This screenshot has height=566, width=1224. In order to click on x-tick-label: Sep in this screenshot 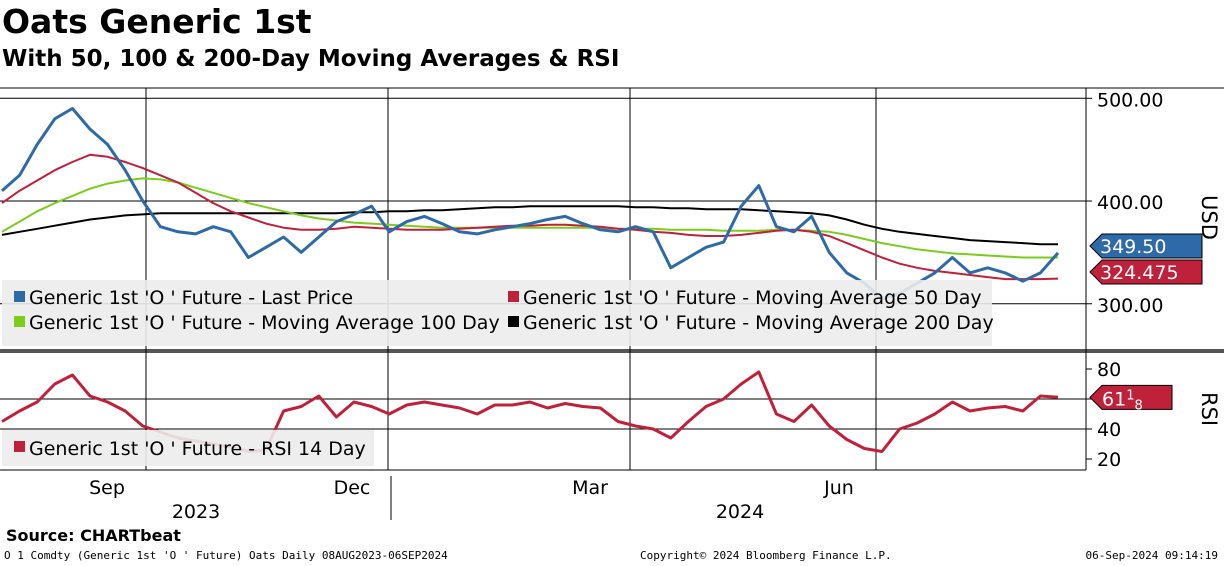, I will do `click(107, 488)`.